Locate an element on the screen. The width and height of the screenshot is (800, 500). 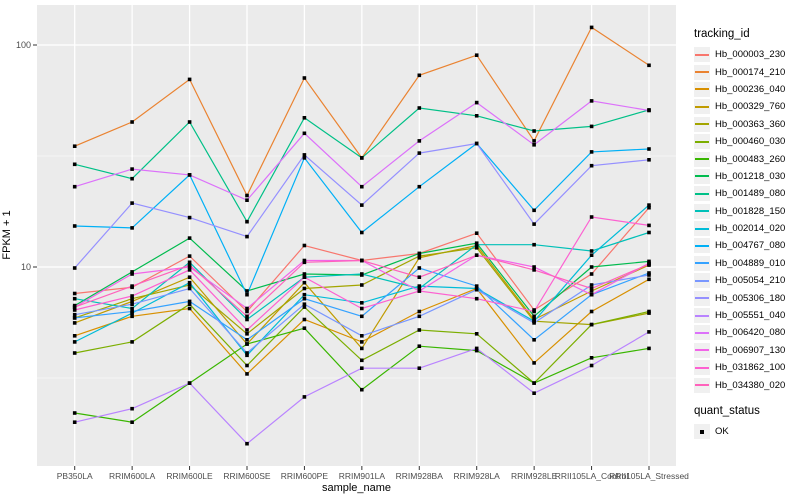
legend-item-Hb_001489_080: Hb_001489_080 is located at coordinates (747, 193).